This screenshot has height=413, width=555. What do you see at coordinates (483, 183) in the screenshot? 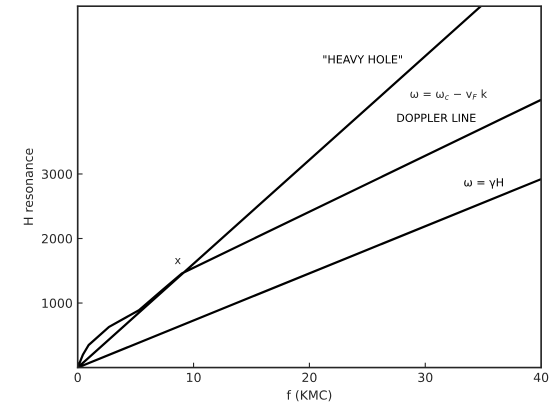
I see `series-label: ω = γH` at bounding box center [483, 183].